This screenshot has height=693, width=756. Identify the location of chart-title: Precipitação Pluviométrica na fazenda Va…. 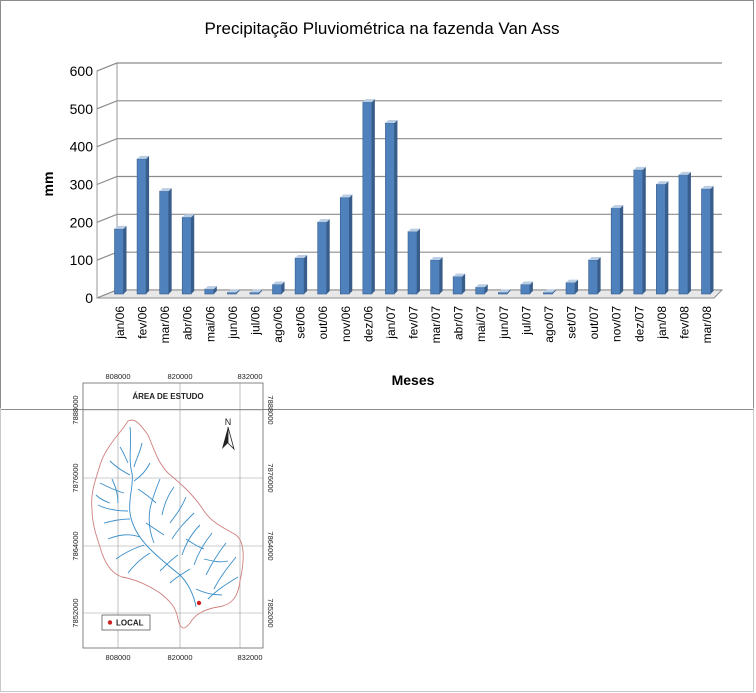
(382, 28).